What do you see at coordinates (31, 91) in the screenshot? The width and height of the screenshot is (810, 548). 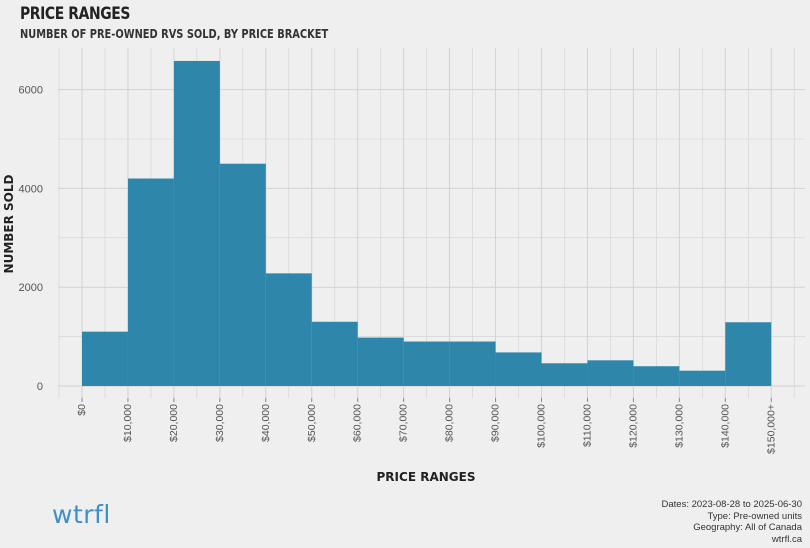 I see `y-tick-label: 6000` at bounding box center [31, 91].